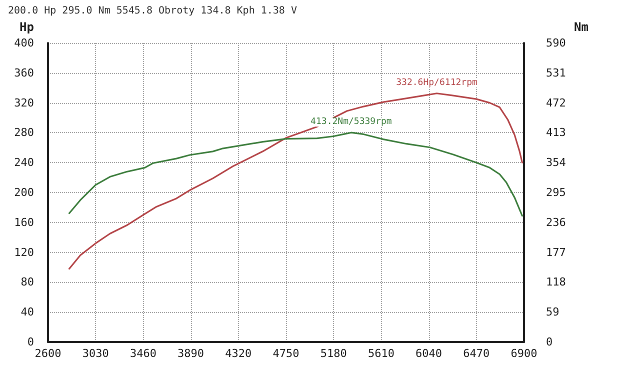  What do you see at coordinates (351, 122) in the screenshot?
I see `data-label: 413.2Nm/5339rpm` at bounding box center [351, 122].